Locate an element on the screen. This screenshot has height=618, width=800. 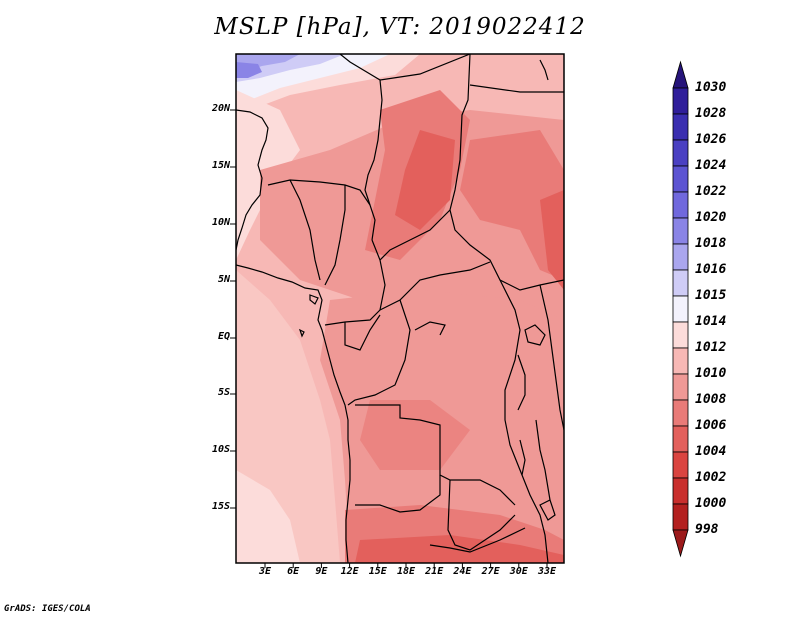
colorbar-label: 1016 is located at coordinates (711, 269).